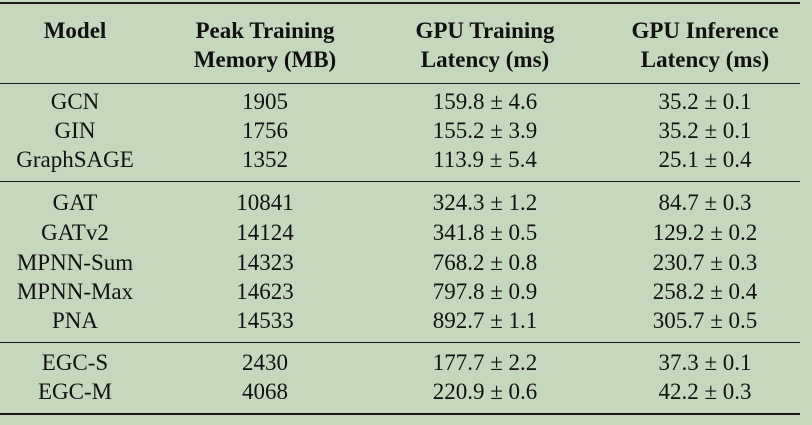  I want to click on cell-infer: 230.7 ± 0.3, so click(705, 262).